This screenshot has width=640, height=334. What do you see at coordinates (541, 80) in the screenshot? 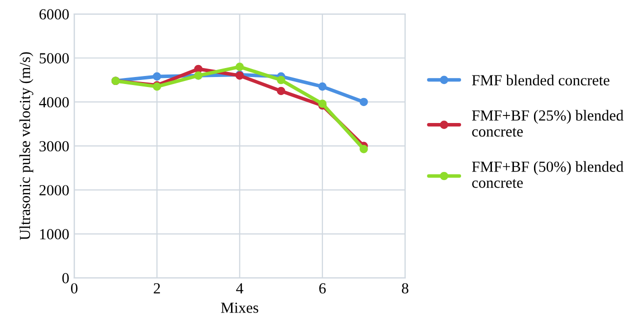
I see `legend-label: FMF blended concrete` at bounding box center [541, 80].